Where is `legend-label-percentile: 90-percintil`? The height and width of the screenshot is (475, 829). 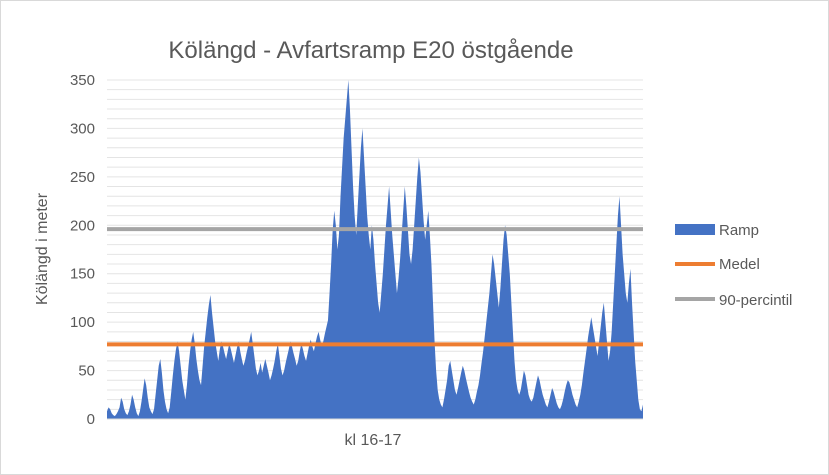 legend-label-percentile: 90-percintil is located at coordinates (755, 300).